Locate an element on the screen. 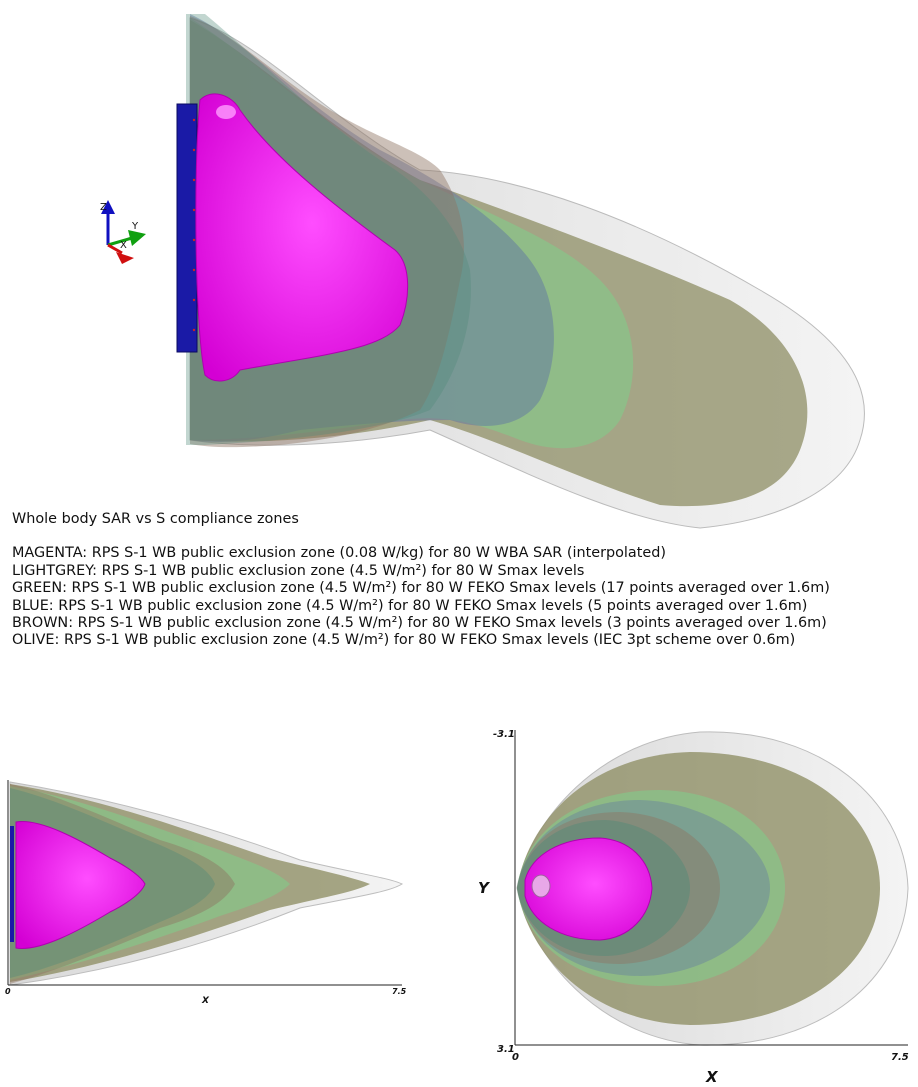 This screenshot has width=918, height=1087. antenna-feed-points is located at coordinates (194, 225).